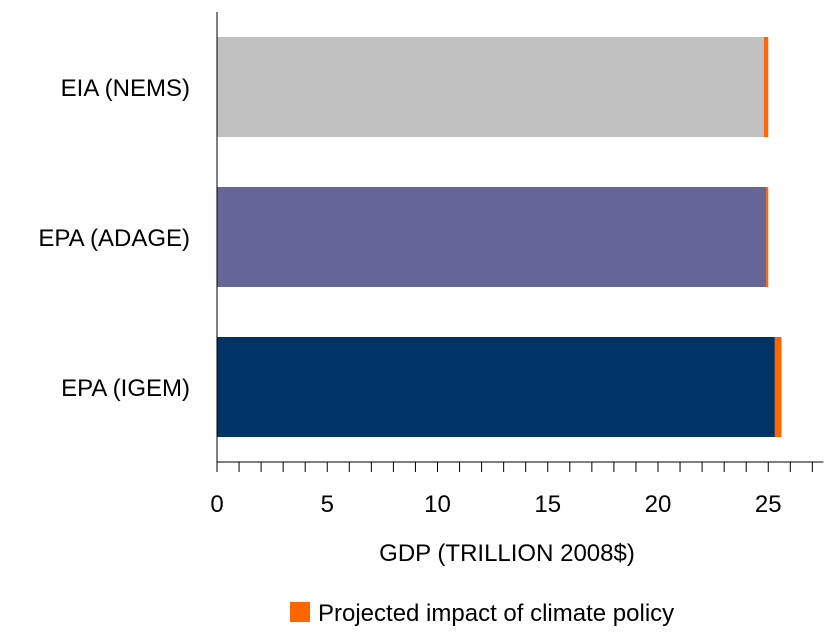 The height and width of the screenshot is (633, 829). I want to click on legend: Projected impact of climate policy, so click(482, 613).